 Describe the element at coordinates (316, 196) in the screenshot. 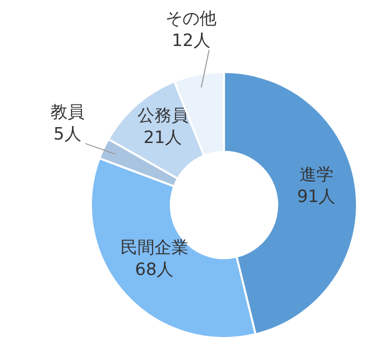

I see `data-label: 91人` at that location.